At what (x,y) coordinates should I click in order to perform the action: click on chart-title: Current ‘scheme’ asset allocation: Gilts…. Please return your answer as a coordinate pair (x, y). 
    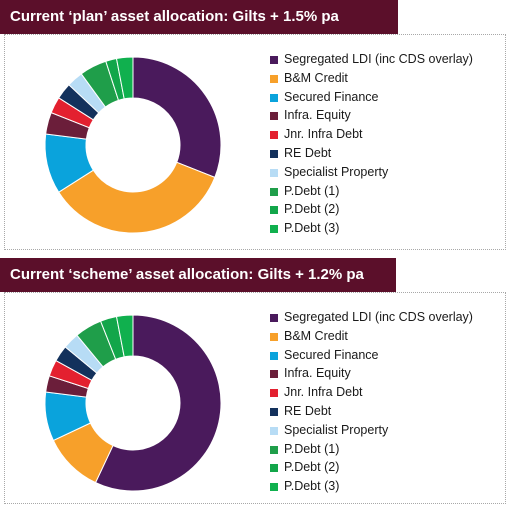
    Looking at the image, I should click on (198, 275).